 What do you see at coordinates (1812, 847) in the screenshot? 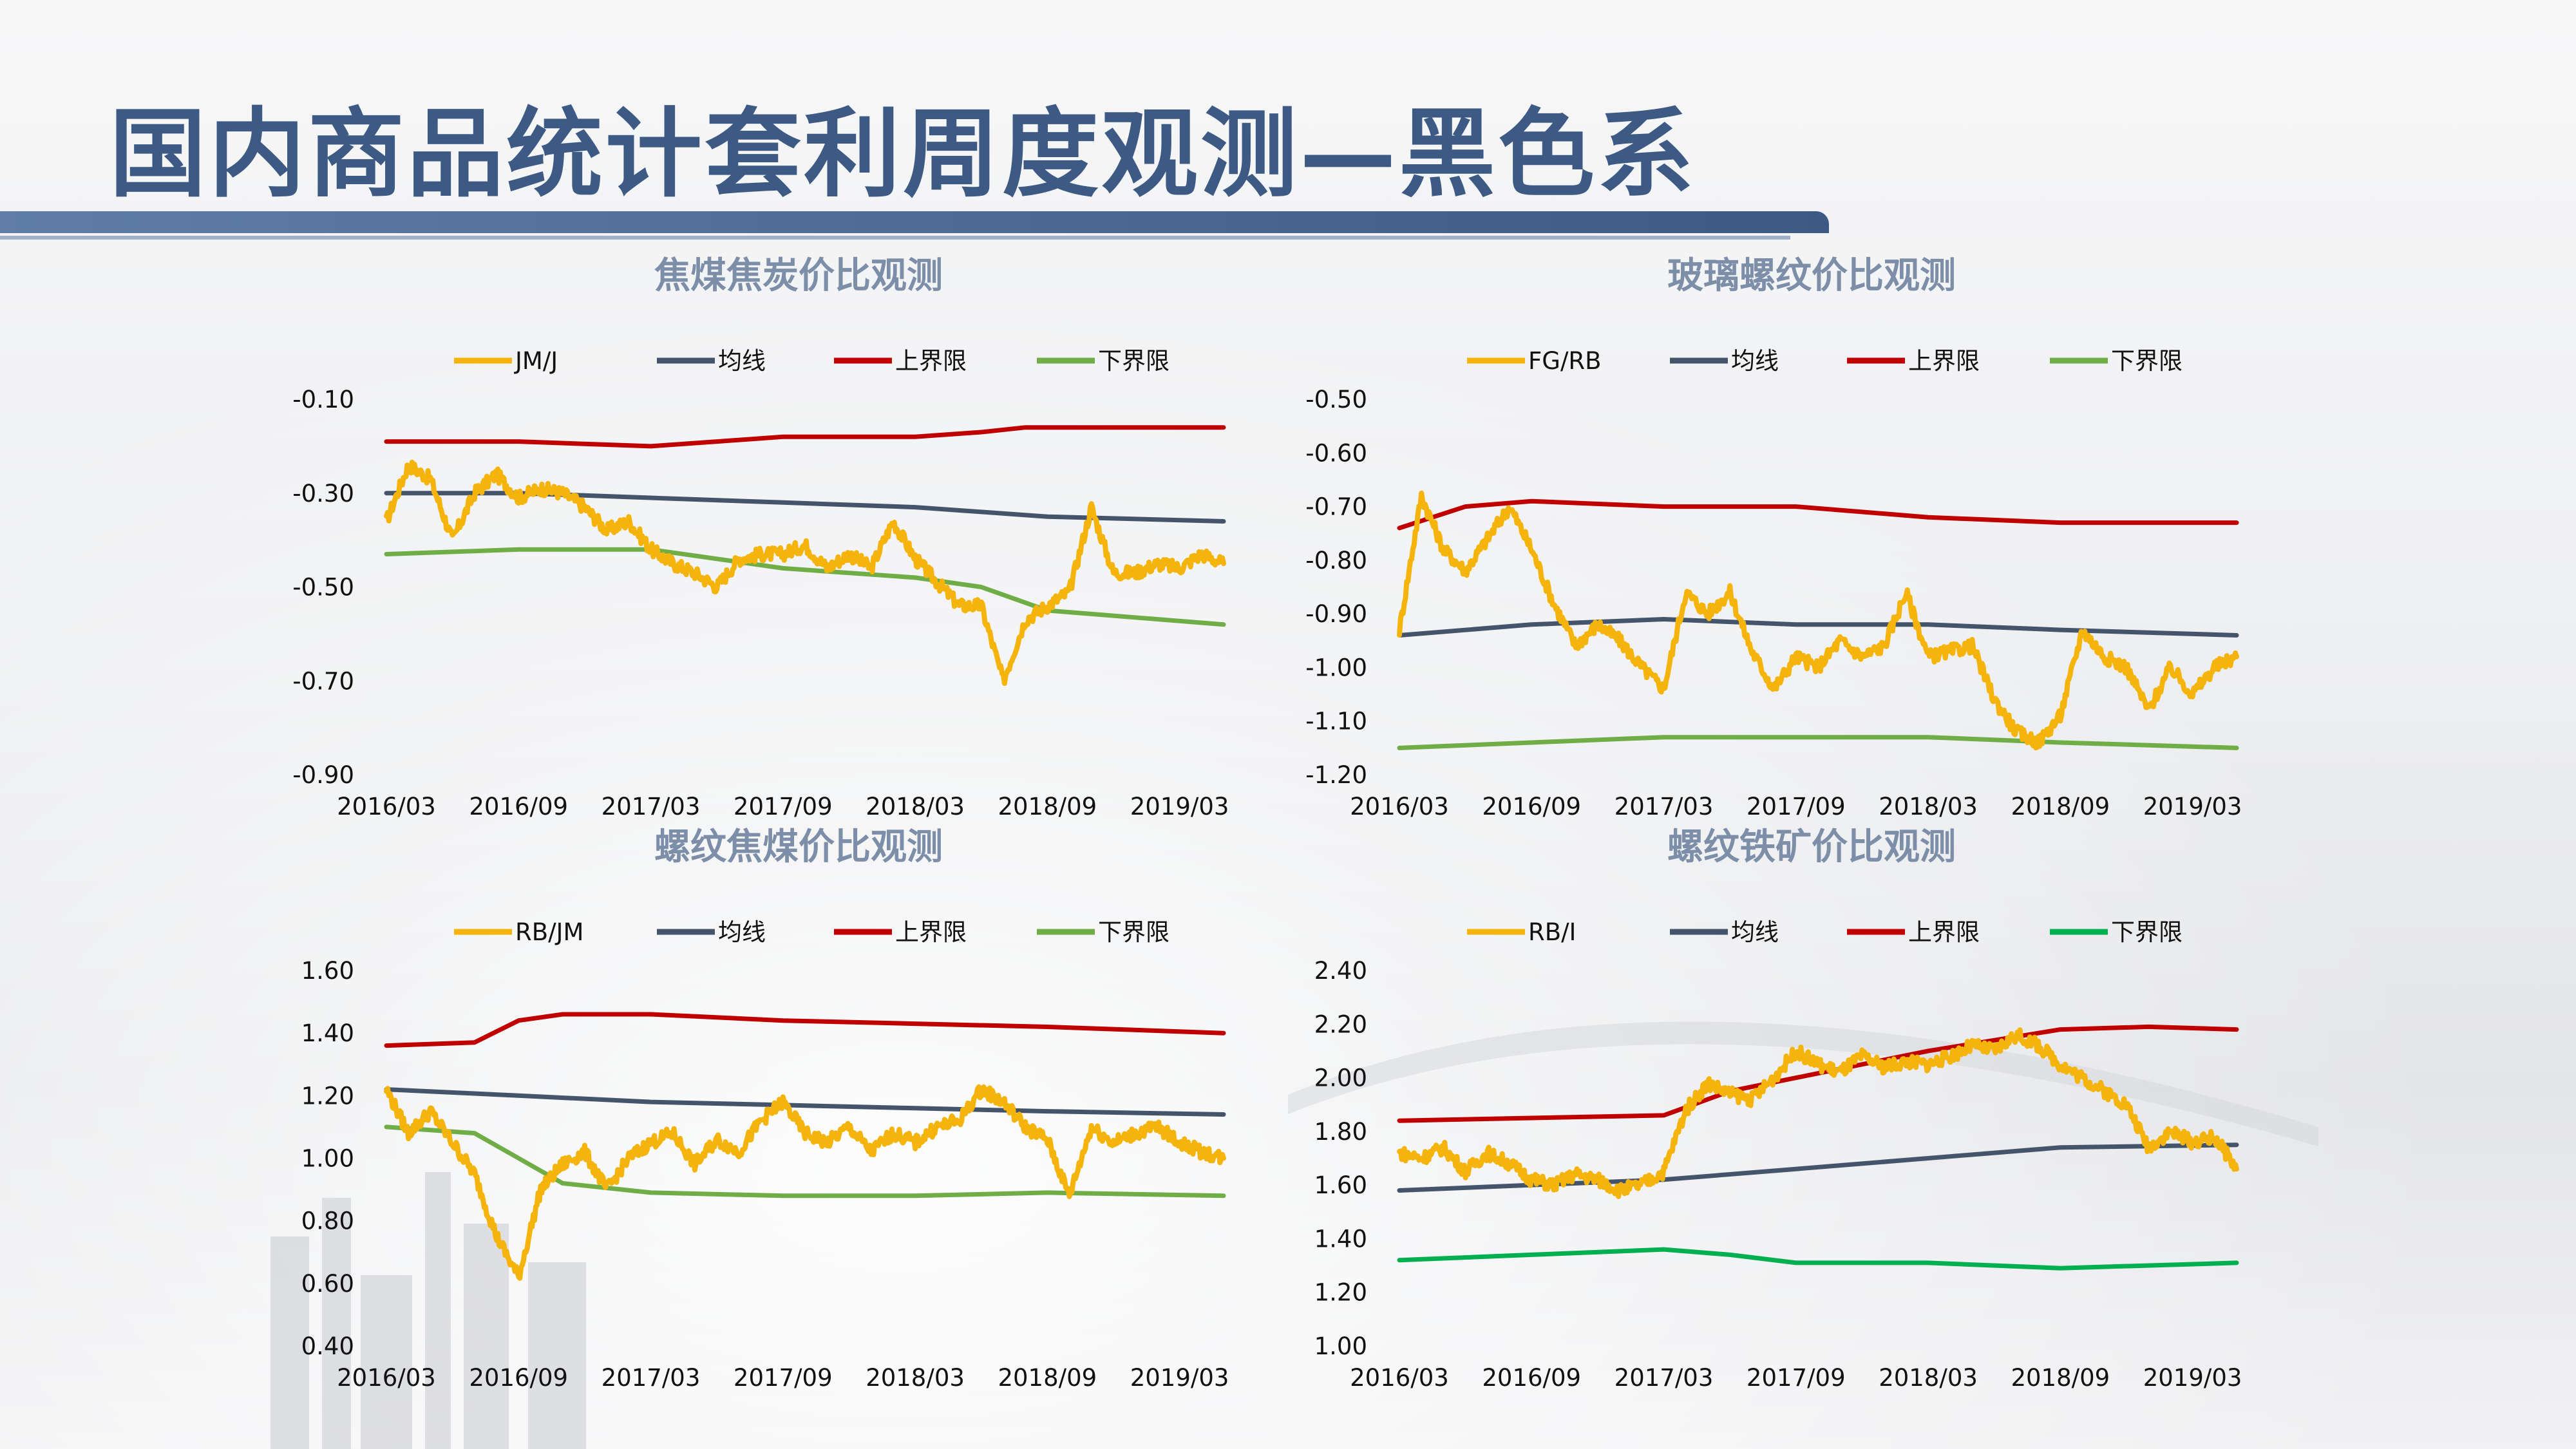
I see `chart-title: 螺纹铁矿价比观测` at bounding box center [1812, 847].